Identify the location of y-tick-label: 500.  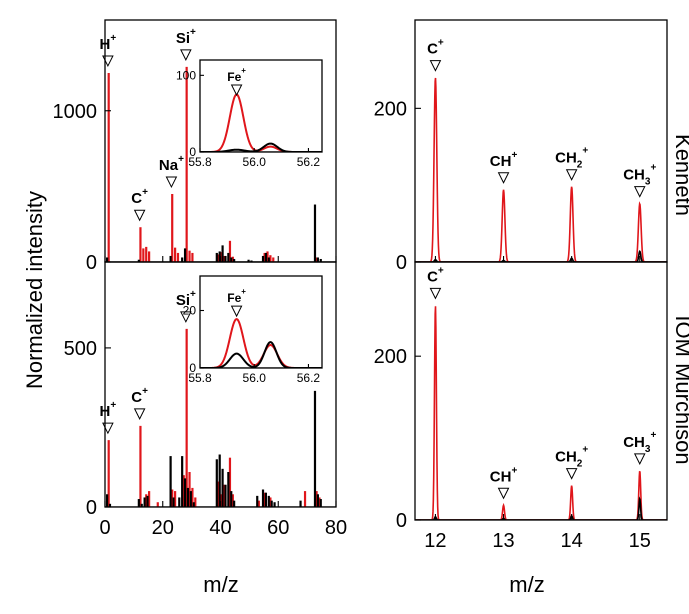
(80, 349).